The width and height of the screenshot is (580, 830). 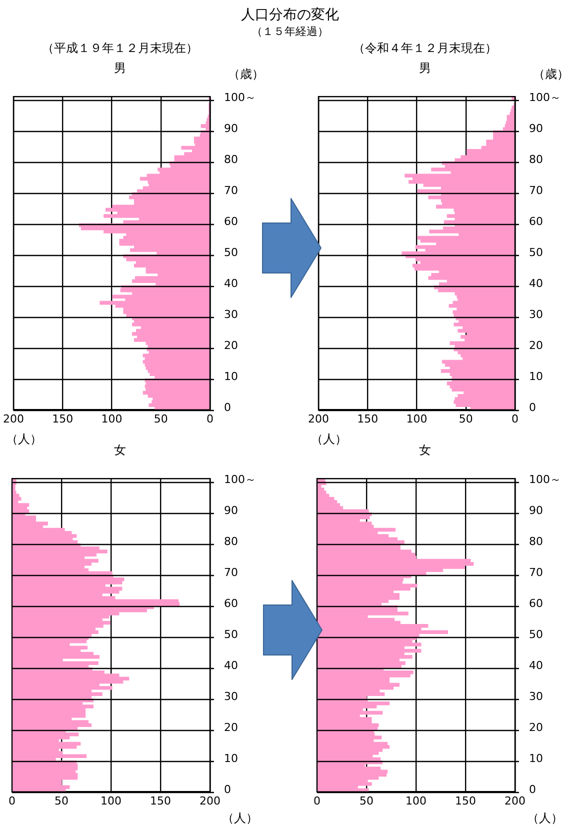 I want to click on text: （１５年経過）, so click(x=290, y=31).